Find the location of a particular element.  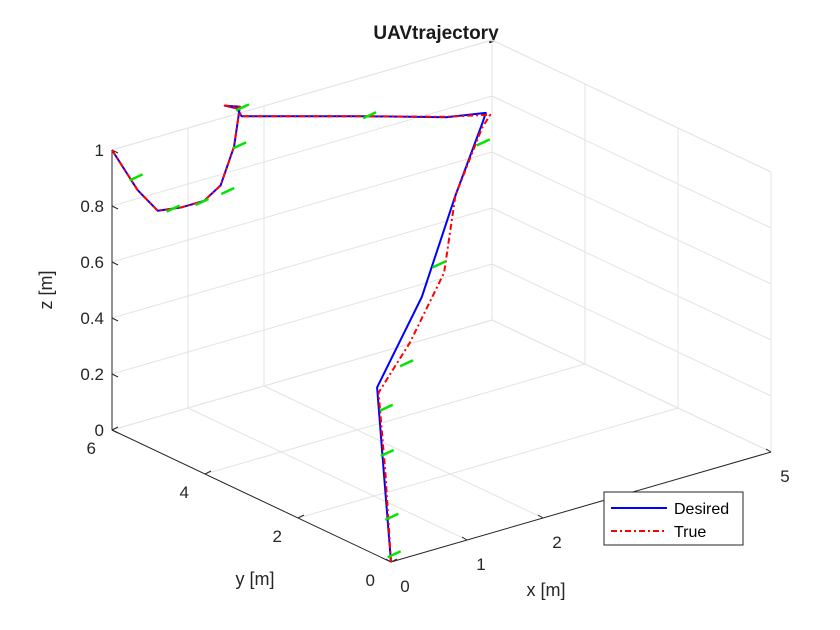

z-tick-label: 1 is located at coordinates (99, 150).